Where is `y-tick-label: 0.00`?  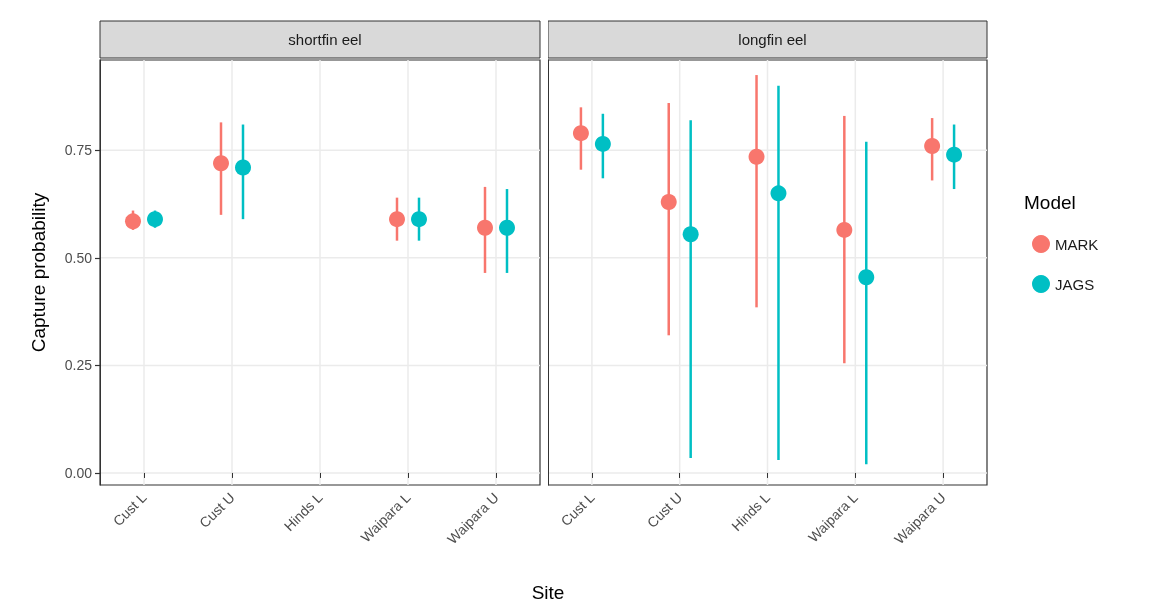
y-tick-label: 0.00 is located at coordinates (78, 472).